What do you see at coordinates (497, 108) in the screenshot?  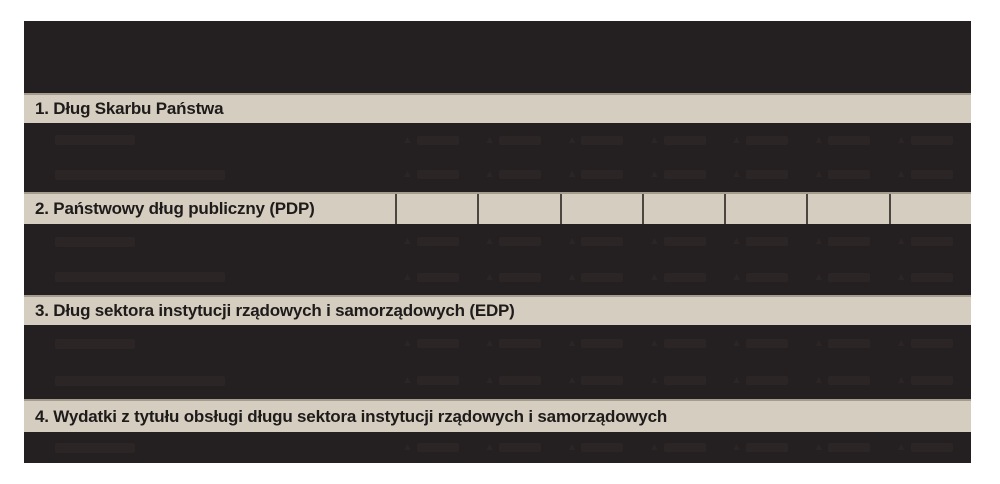 I see `section-header-row-1: 1. Dług Skarbu Państwa` at bounding box center [497, 108].